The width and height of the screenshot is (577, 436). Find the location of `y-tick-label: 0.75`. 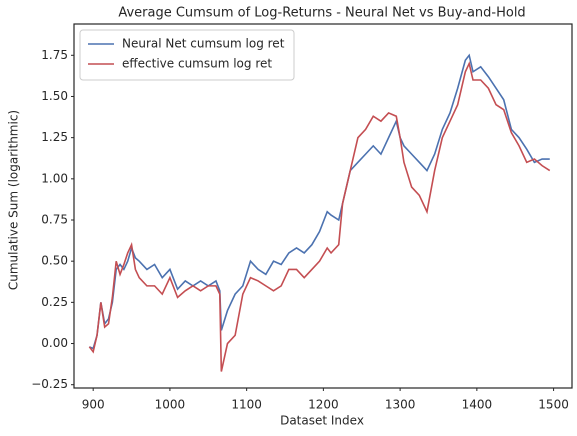

y-tick-label: 0.75 is located at coordinates (54, 220).